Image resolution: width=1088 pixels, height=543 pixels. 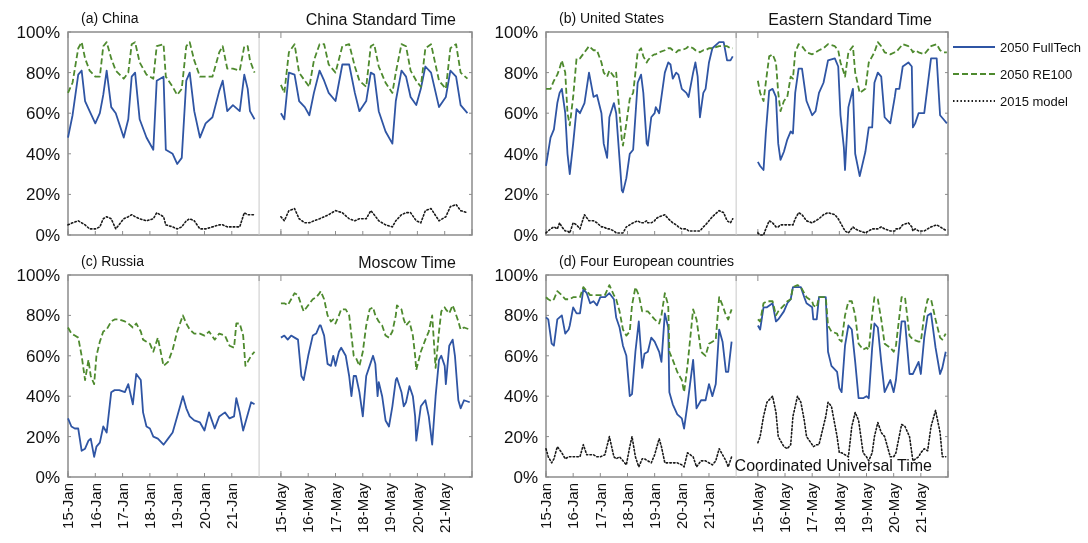 What do you see at coordinates (110, 18) in the screenshot?
I see `chart-title: (a) China` at bounding box center [110, 18].